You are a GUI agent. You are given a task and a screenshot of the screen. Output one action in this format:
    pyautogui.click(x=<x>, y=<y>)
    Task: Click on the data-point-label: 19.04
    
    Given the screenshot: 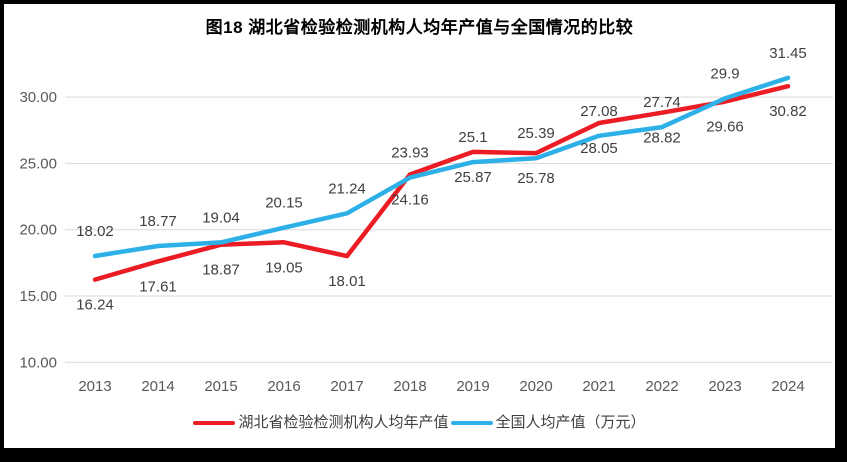 What is the action you would take?
    pyautogui.click(x=221, y=217)
    